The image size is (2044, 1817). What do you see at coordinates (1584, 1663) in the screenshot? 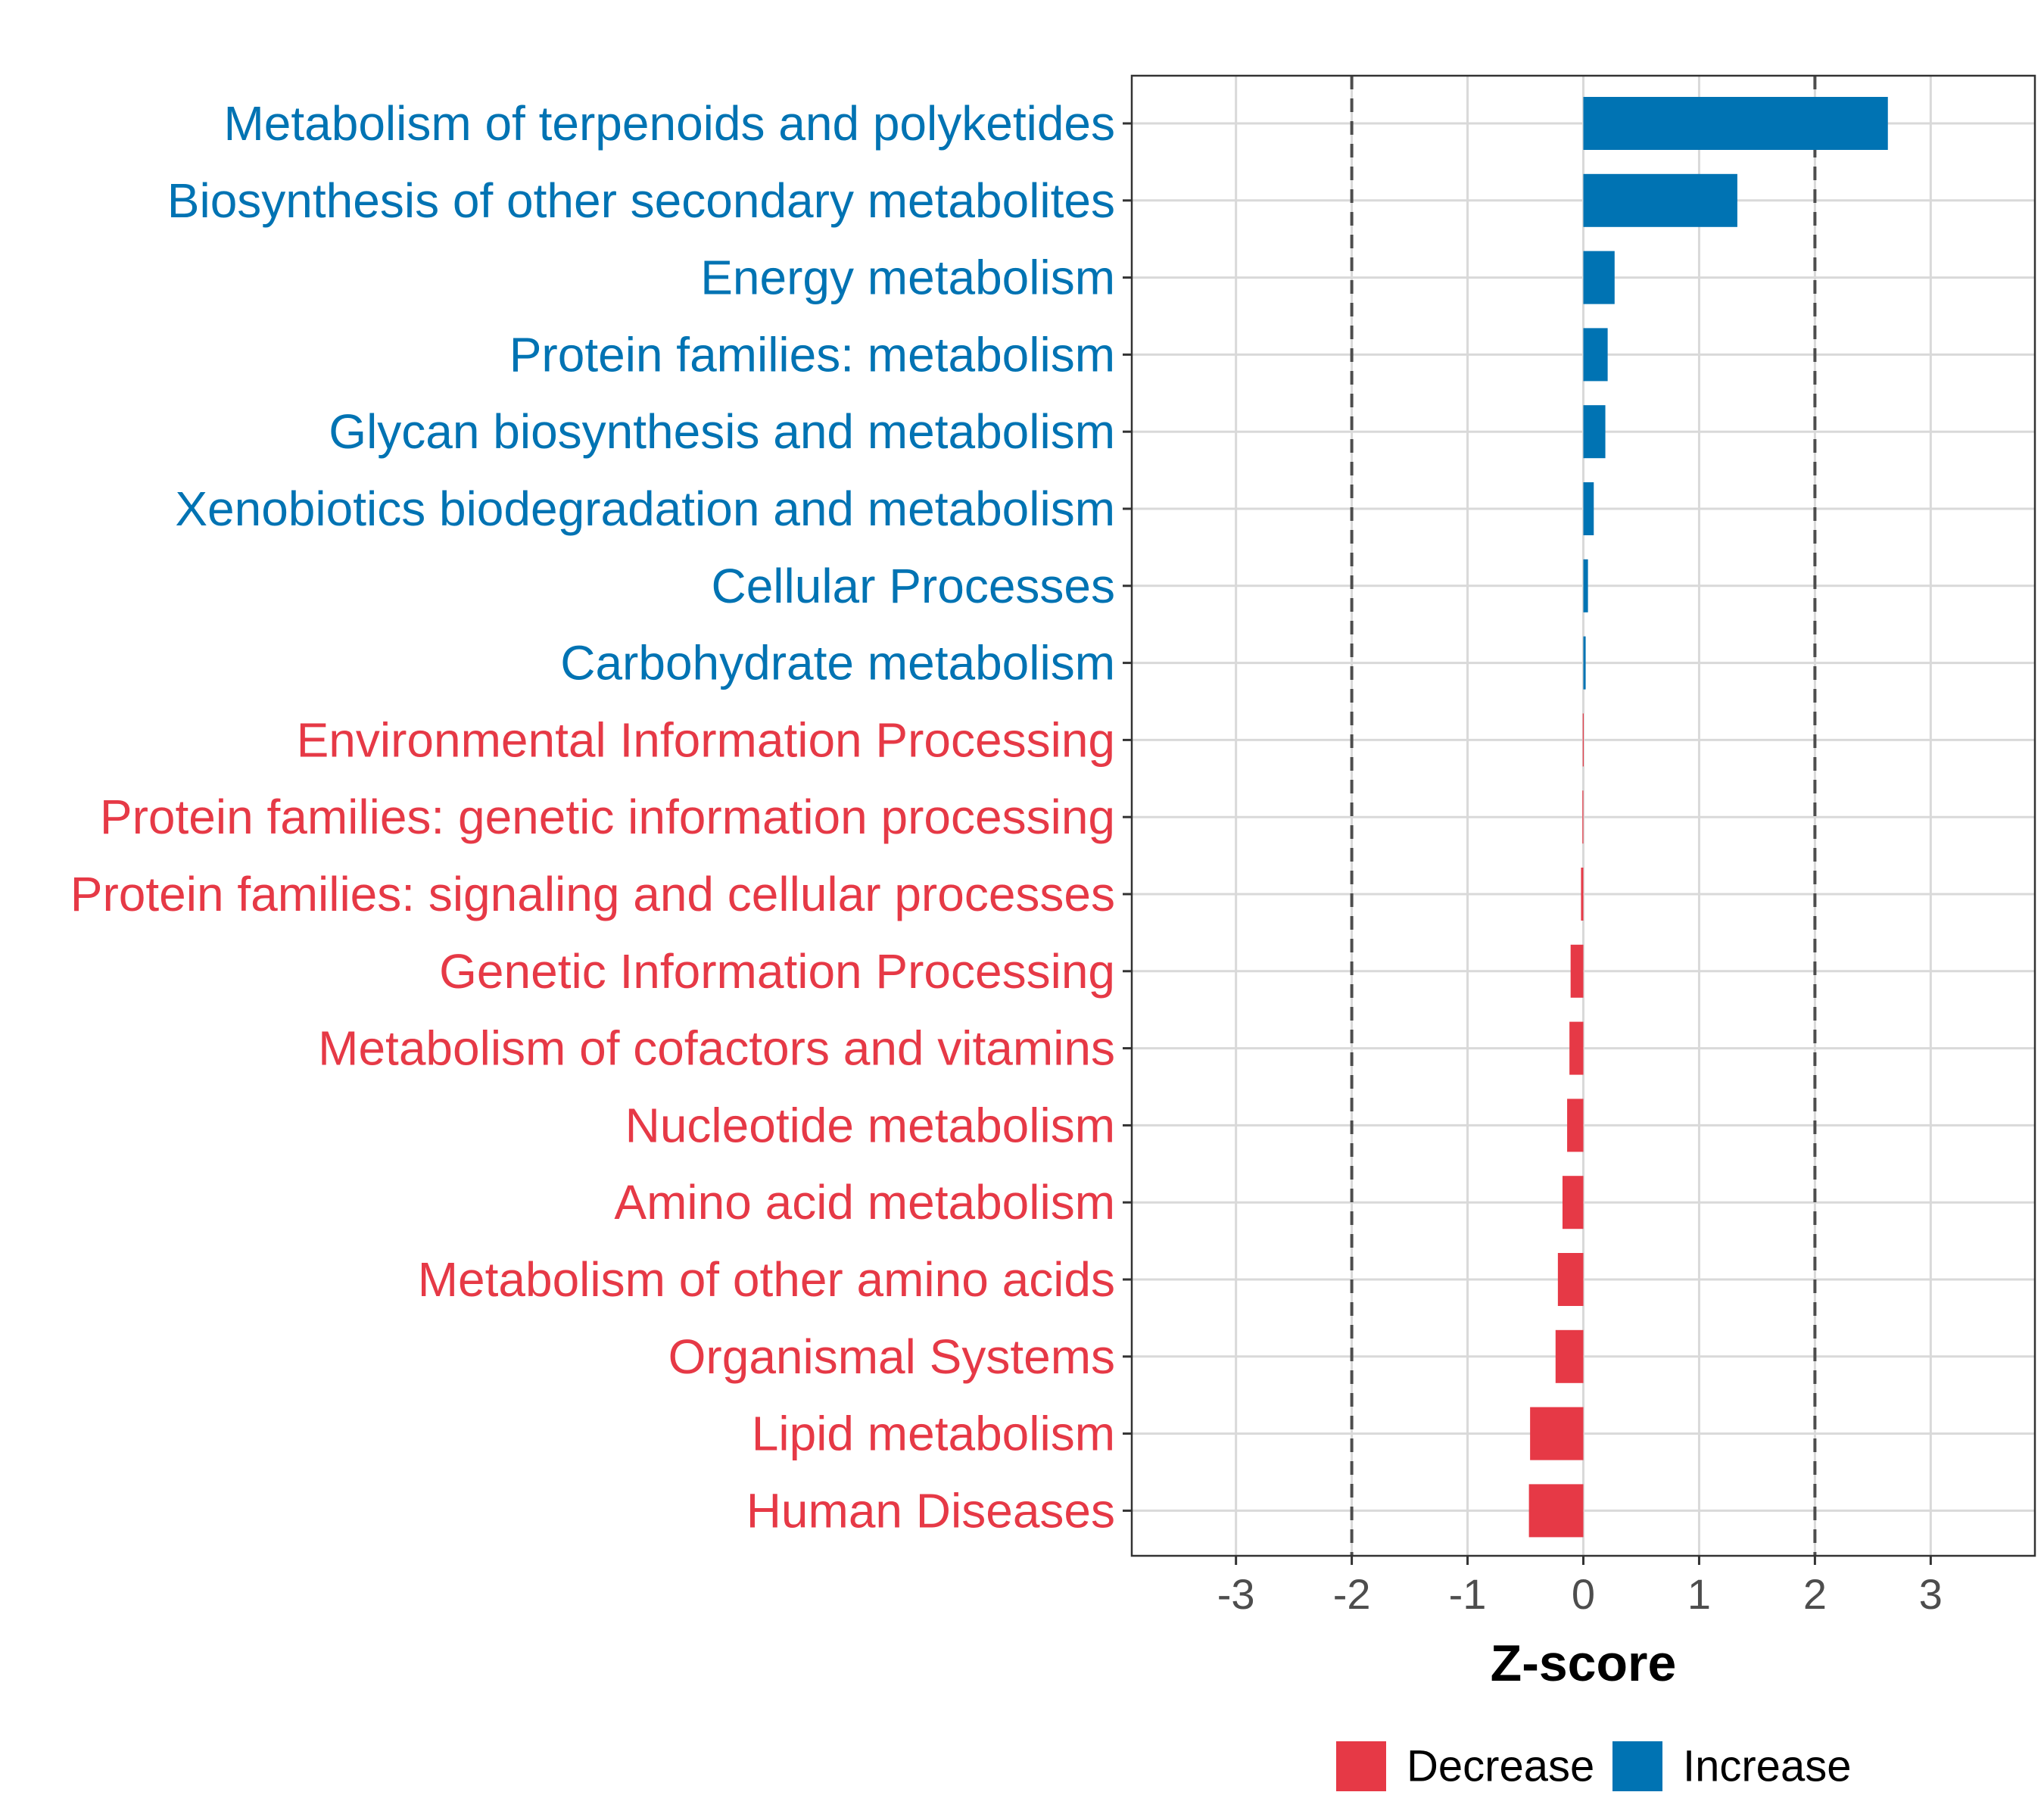
I see `x-axis-title: Z-score` at bounding box center [1584, 1663].